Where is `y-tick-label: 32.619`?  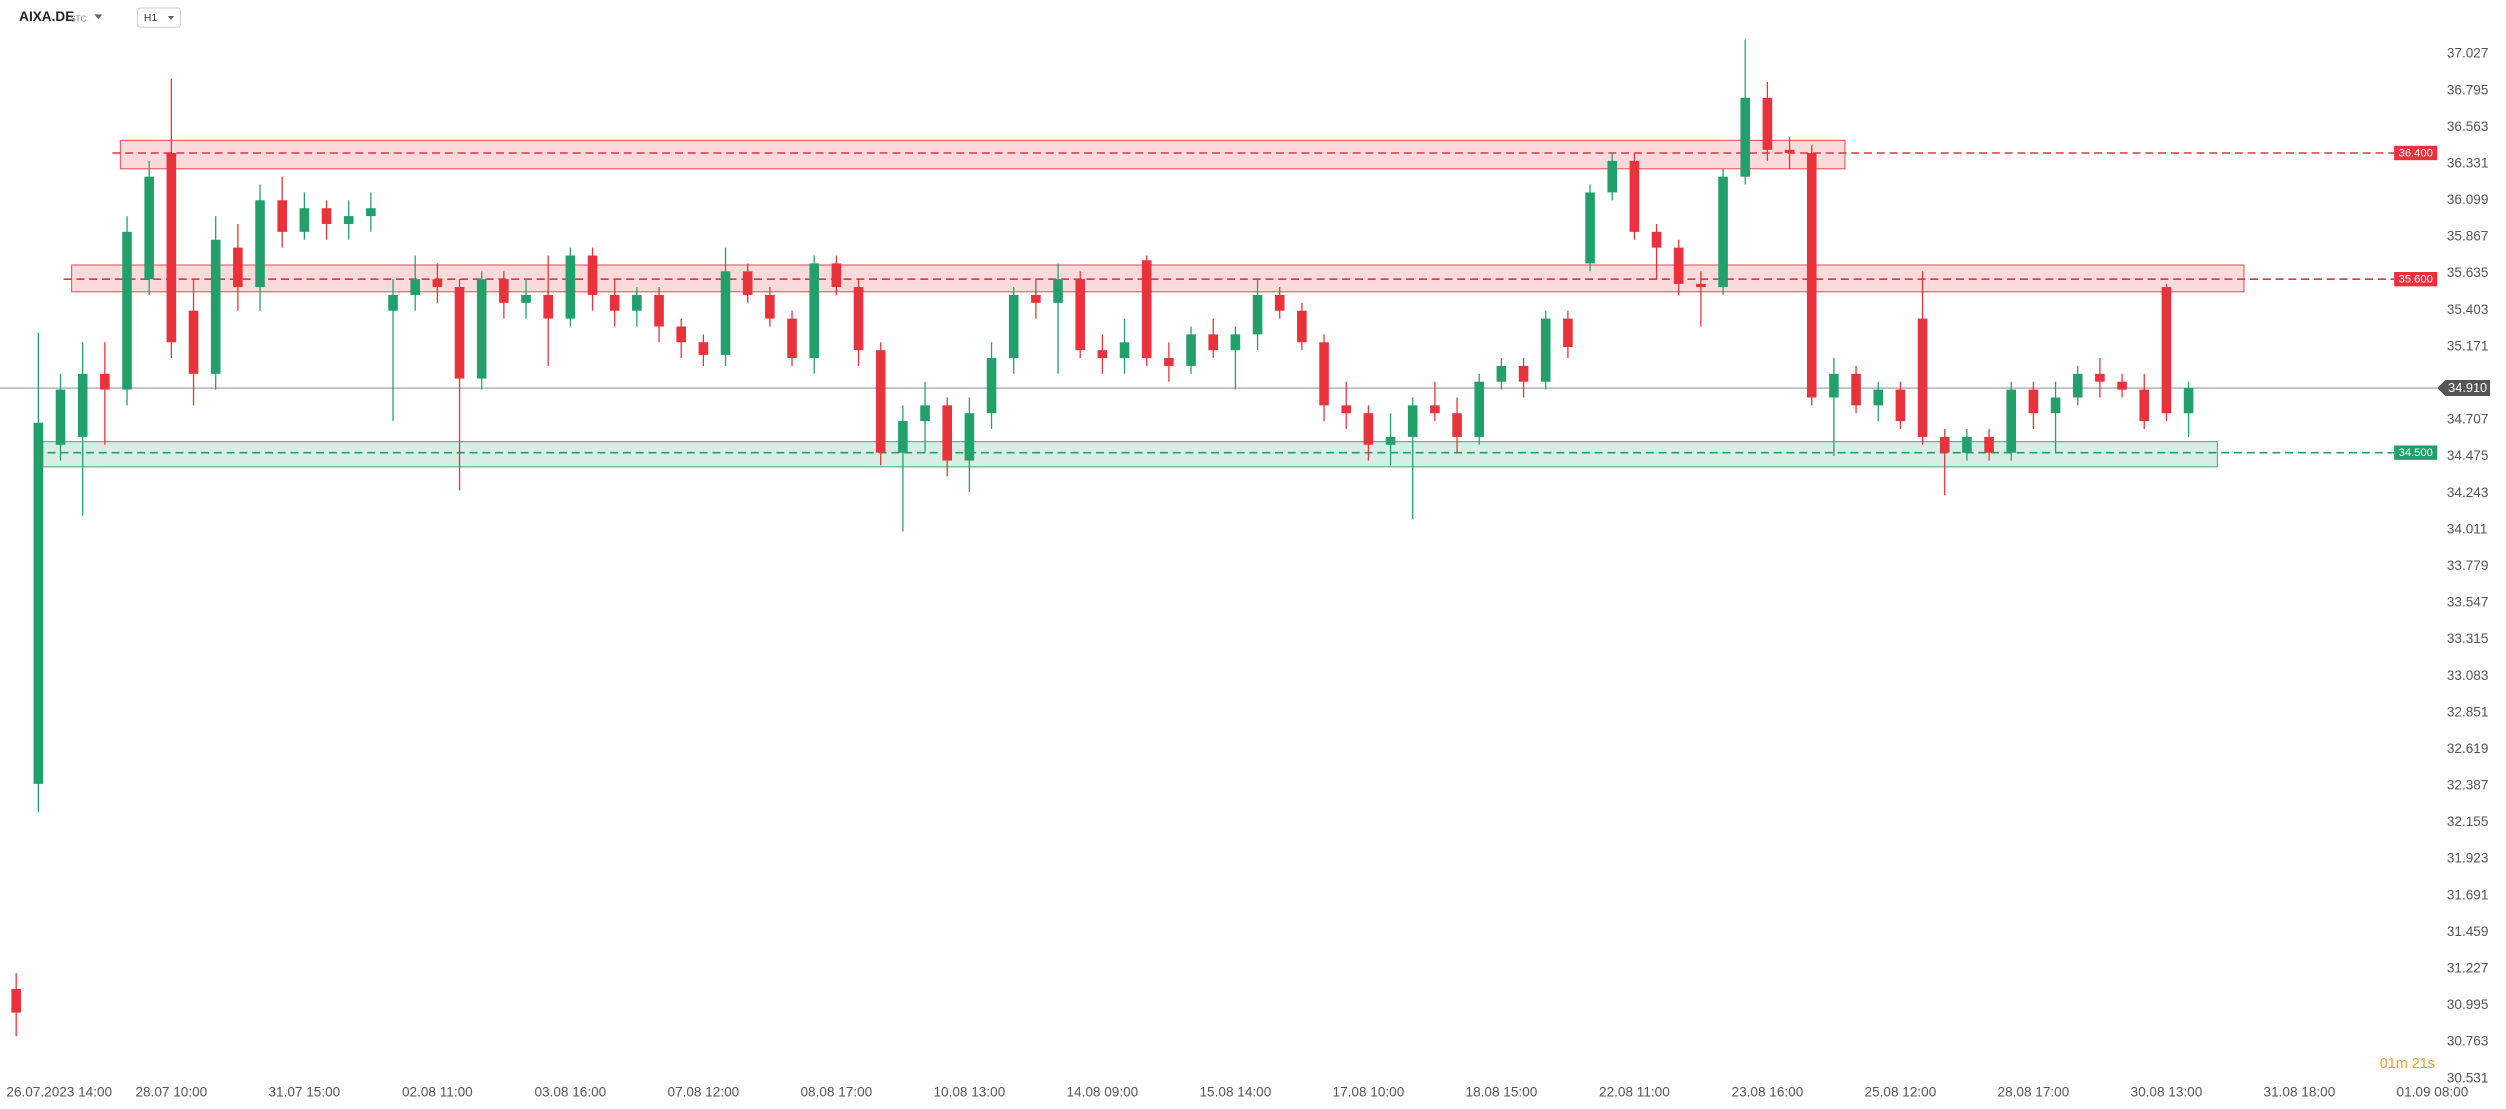 y-tick-label: 32.619 is located at coordinates (2468, 748).